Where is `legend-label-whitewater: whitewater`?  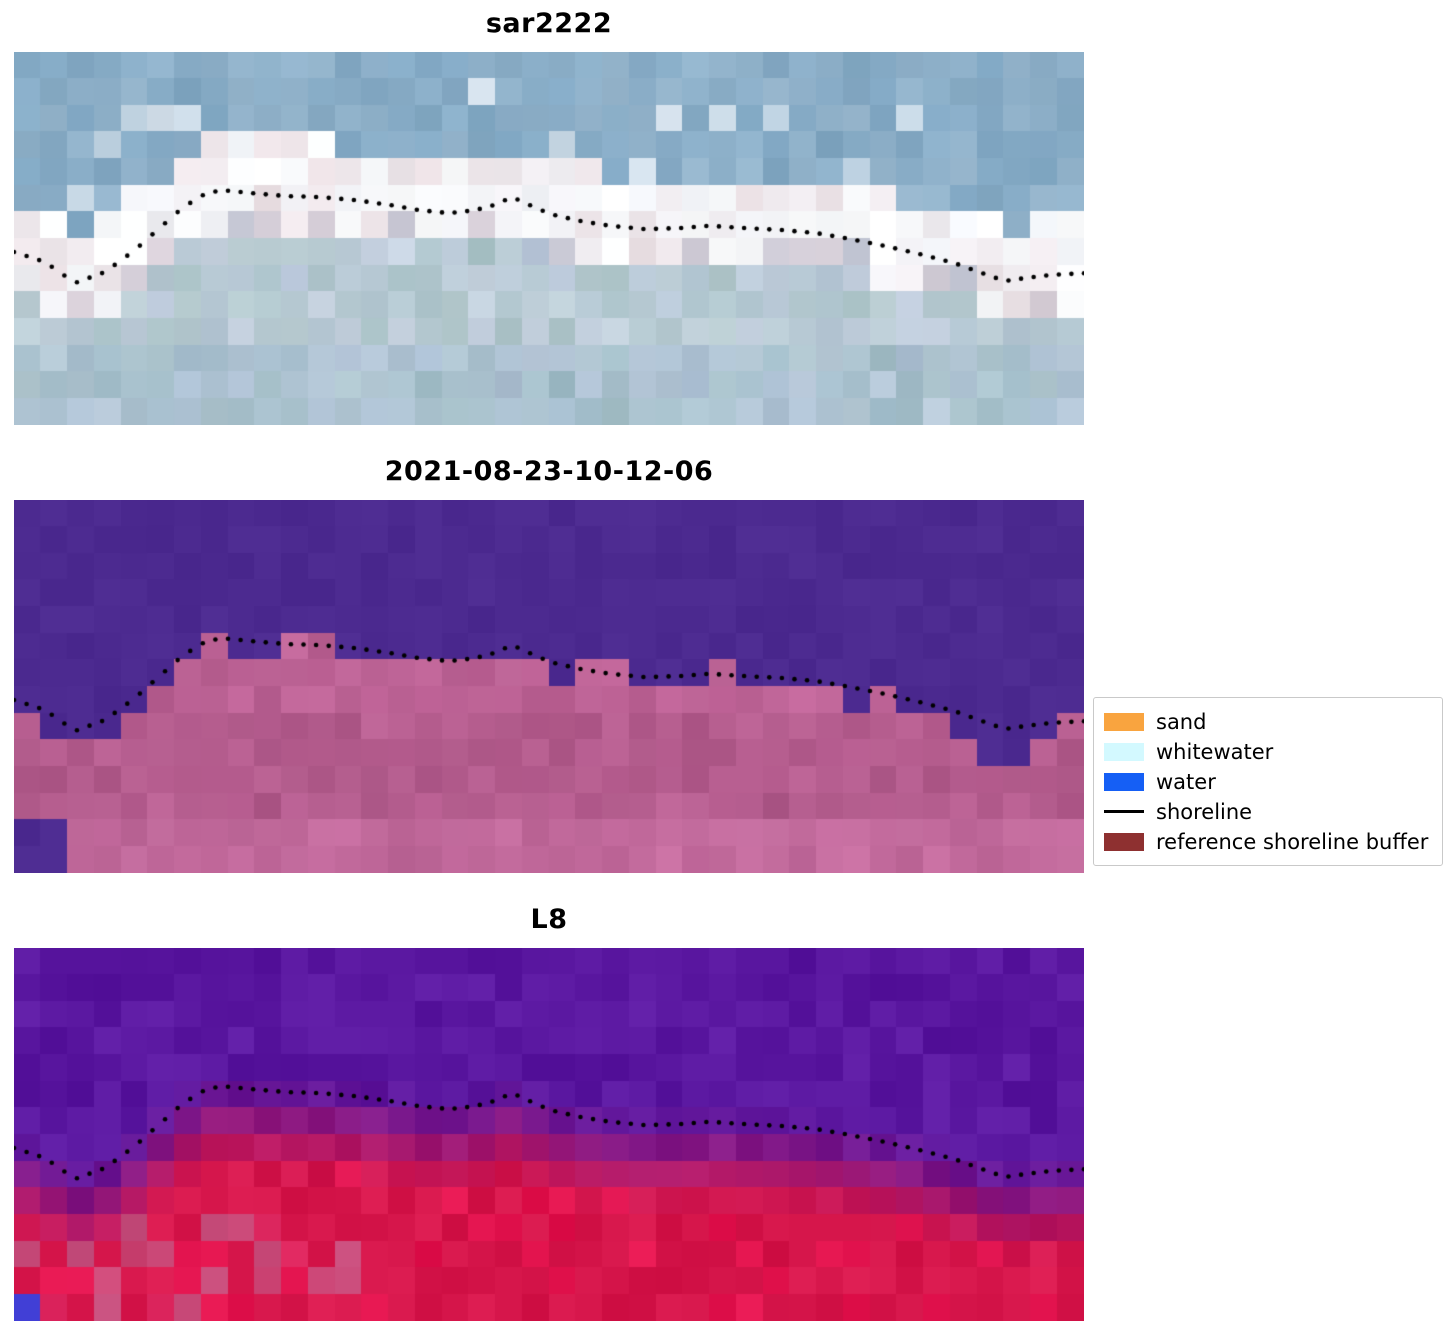
legend-label-whitewater: whitewater is located at coordinates (1215, 751).